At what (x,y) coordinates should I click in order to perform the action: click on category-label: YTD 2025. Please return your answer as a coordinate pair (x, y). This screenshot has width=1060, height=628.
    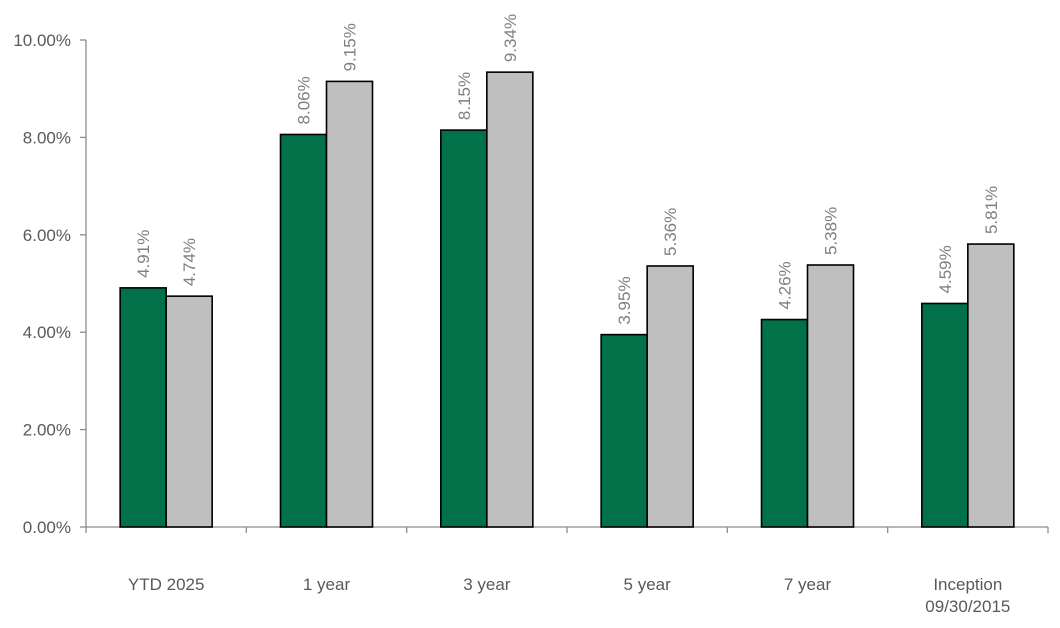
    Looking at the image, I should click on (166, 584).